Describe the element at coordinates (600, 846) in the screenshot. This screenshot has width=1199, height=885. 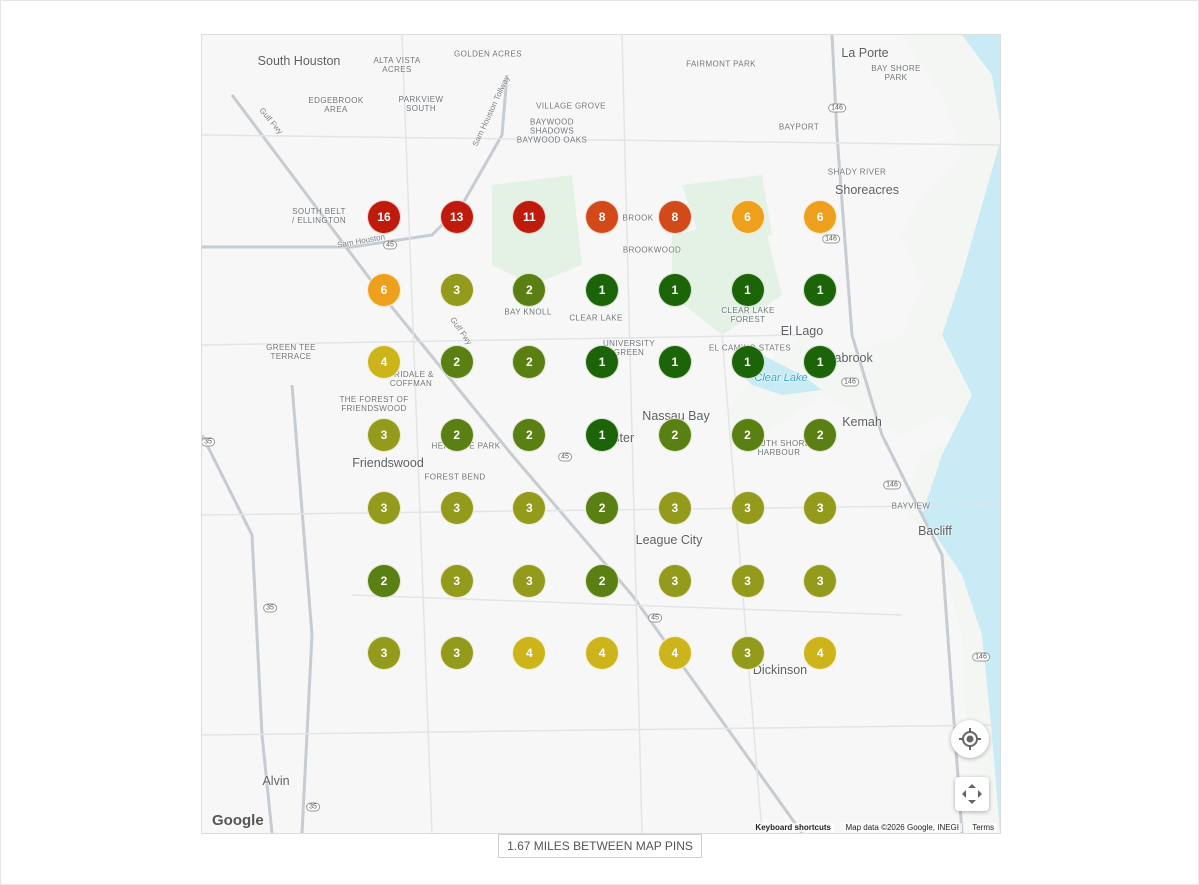
I see `pin-distance-button: 1.67 MILES BETWEEN MAP PINS` at that location.